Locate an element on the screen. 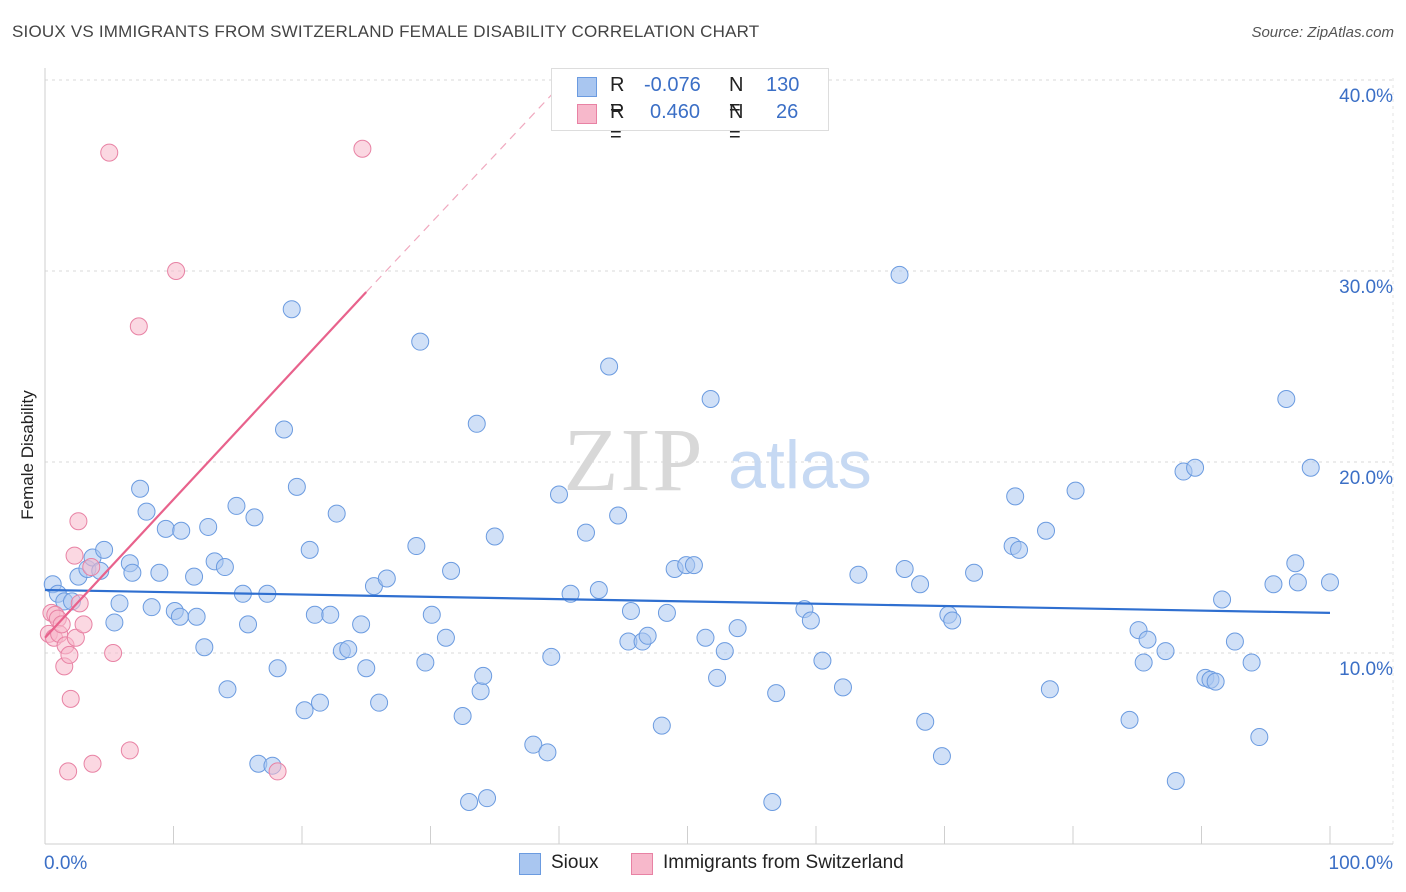 The height and width of the screenshot is (892, 1406). y-tick-label: 20.0% is located at coordinates (1366, 478).